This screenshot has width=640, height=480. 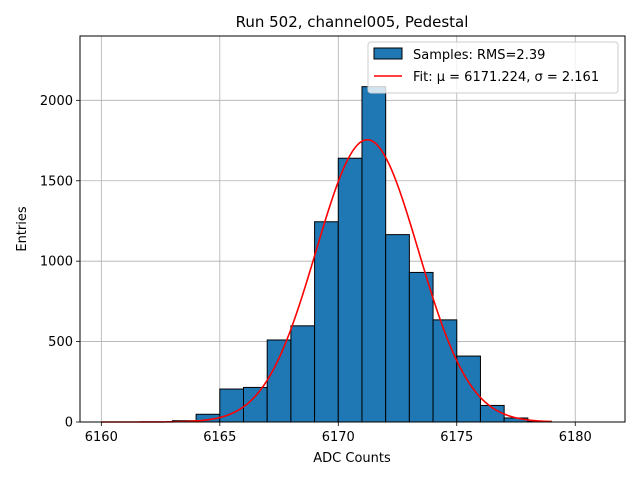 I want to click on y-axis-ticks: 0 500 1000 1500 2000, so click(x=60, y=262).